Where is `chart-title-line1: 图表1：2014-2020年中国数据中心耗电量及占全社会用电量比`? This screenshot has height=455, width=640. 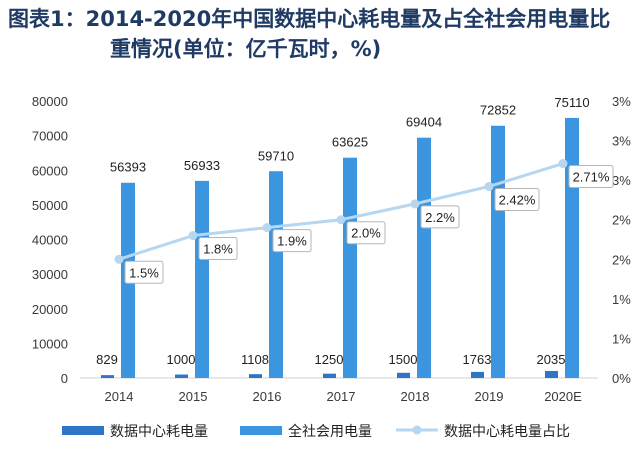 chart-title-line1: 图表1：2014-2020年中国数据中心耗电量及占全社会用电量比 is located at coordinates (309, 19).